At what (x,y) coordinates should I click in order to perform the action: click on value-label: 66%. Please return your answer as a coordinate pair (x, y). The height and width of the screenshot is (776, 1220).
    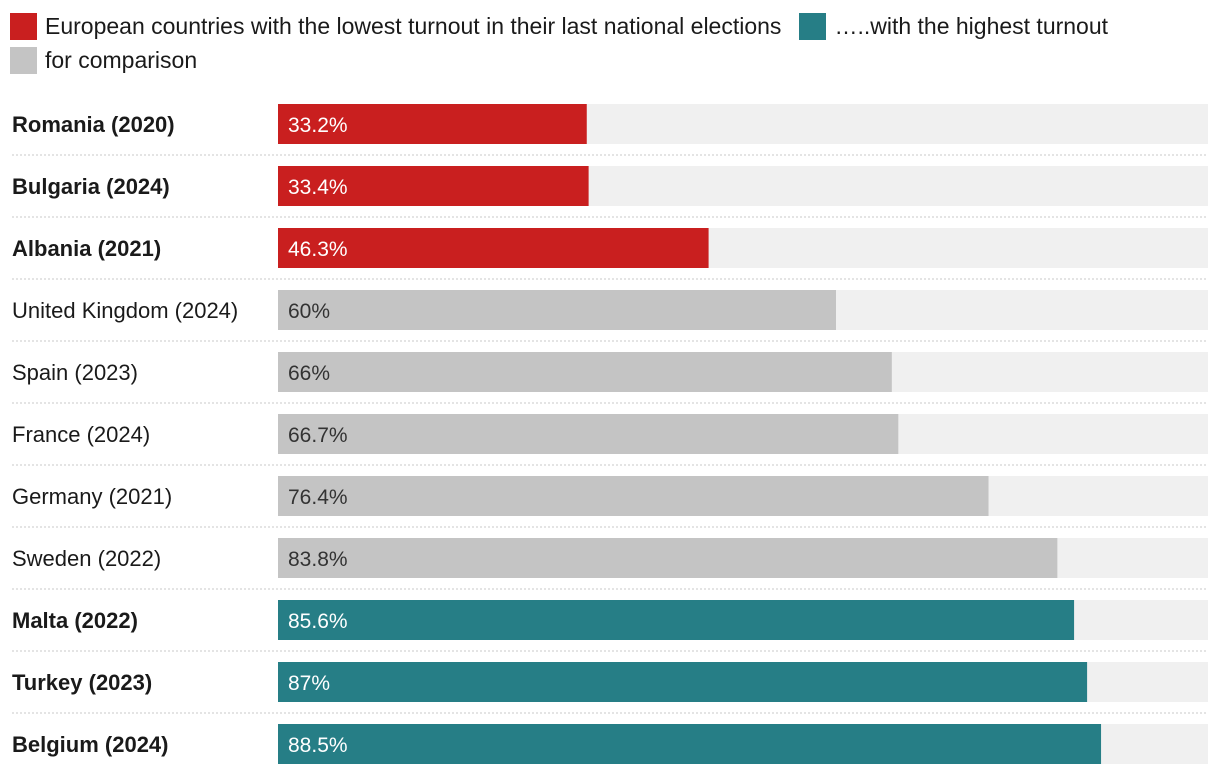
    Looking at the image, I should click on (309, 373).